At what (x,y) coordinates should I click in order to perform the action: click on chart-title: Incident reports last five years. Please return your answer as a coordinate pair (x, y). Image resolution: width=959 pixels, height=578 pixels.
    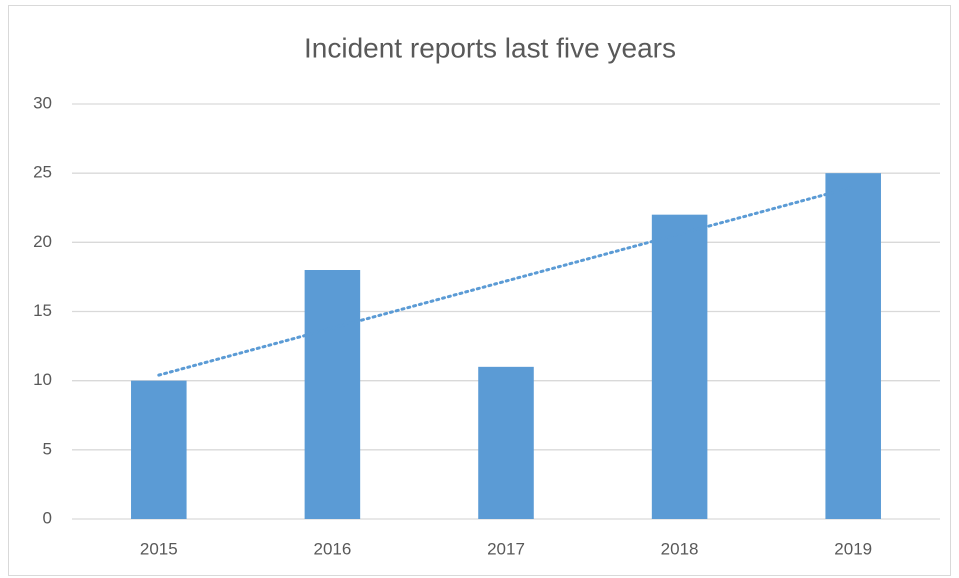
    Looking at the image, I should click on (490, 47).